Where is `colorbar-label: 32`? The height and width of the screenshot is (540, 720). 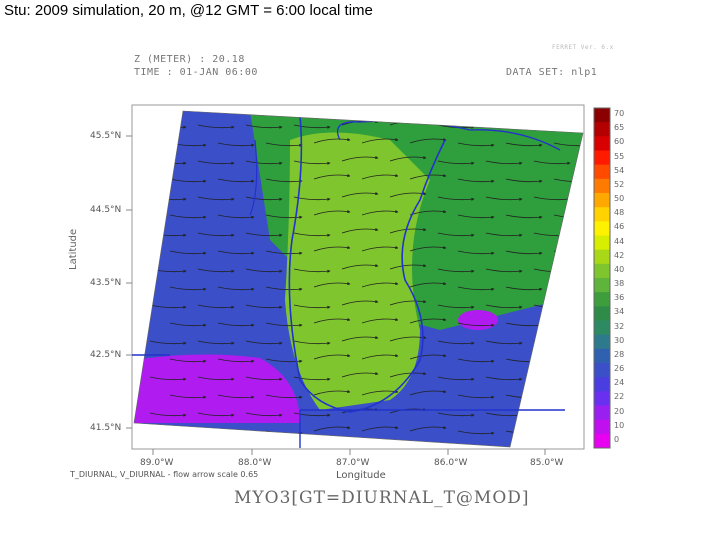
colorbar-label: 32 is located at coordinates (619, 326).